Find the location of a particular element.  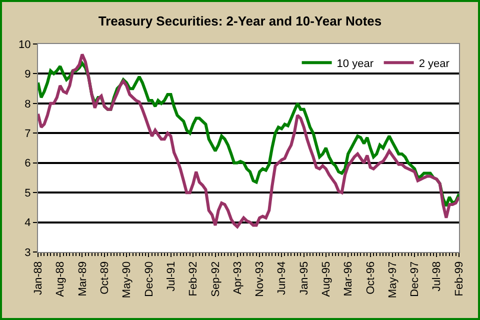

x-tick-label: May-97 is located at coordinates (392, 279).